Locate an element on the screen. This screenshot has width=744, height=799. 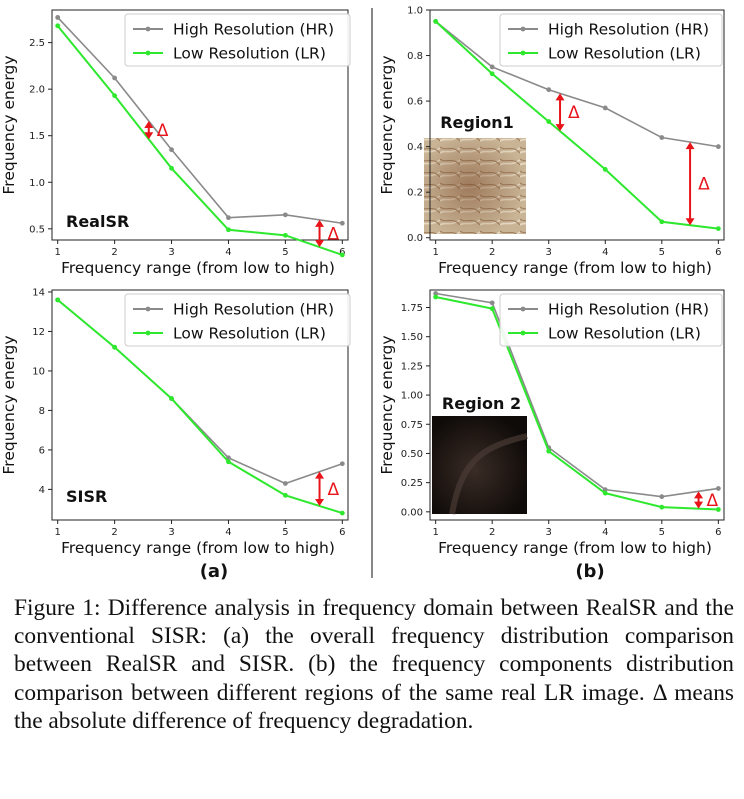
y-tick-label: 0.4 is located at coordinates (415, 147).